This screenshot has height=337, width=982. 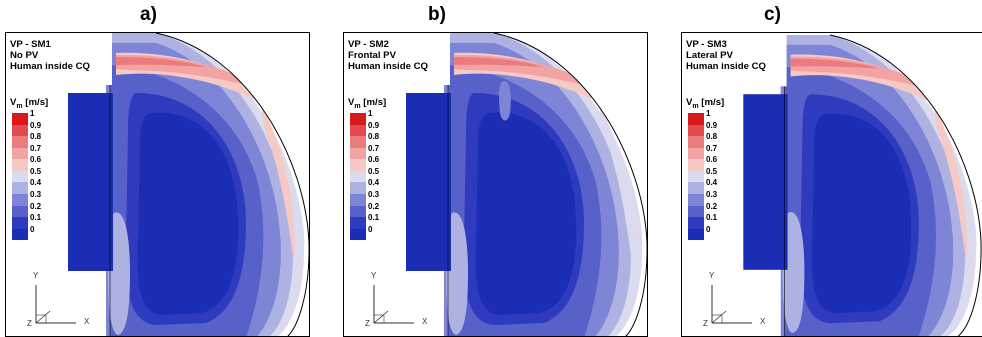 What do you see at coordinates (367, 163) in the screenshot?
I see `legend-entry: 0.6` at bounding box center [367, 163].